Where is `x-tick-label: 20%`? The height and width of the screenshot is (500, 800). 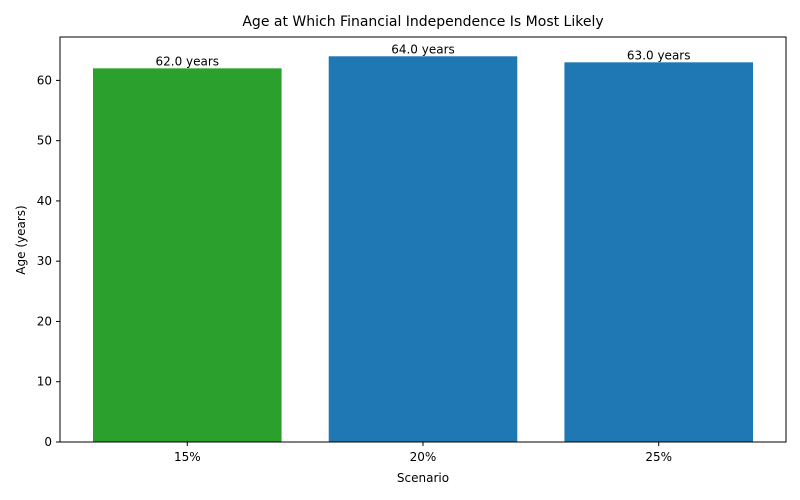
x-tick-label: 20% is located at coordinates (423, 457).